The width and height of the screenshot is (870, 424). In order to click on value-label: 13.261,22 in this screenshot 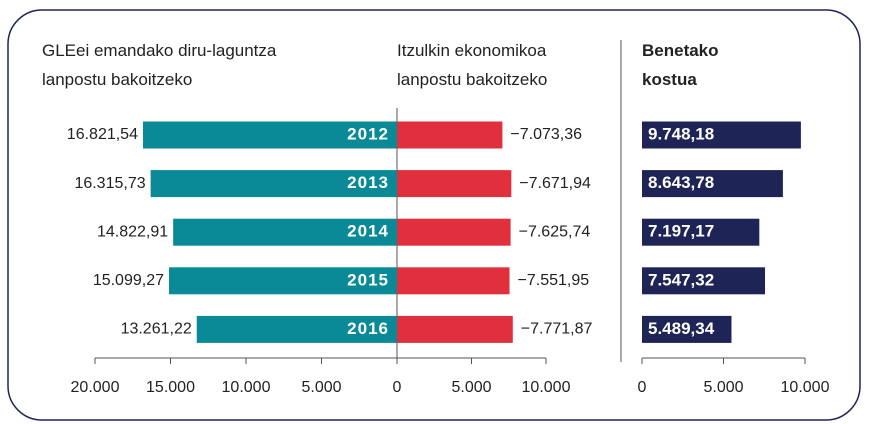, I will do `click(156, 329)`.